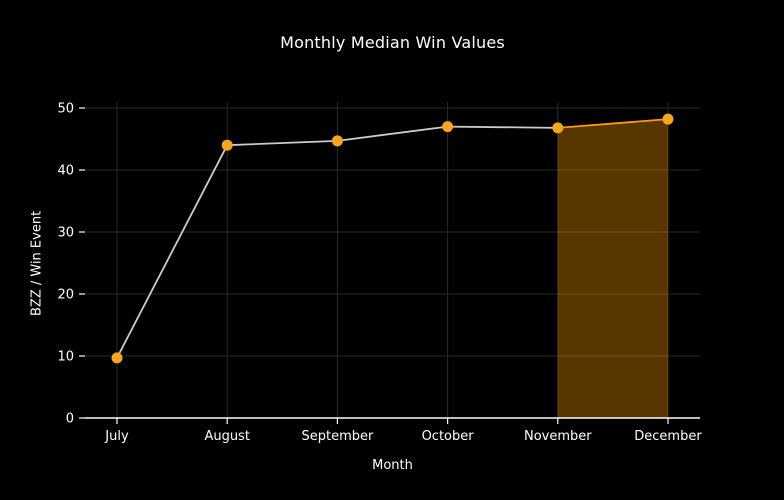  Describe the element at coordinates (70, 419) in the screenshot. I see `y-tick-label: 0` at that location.